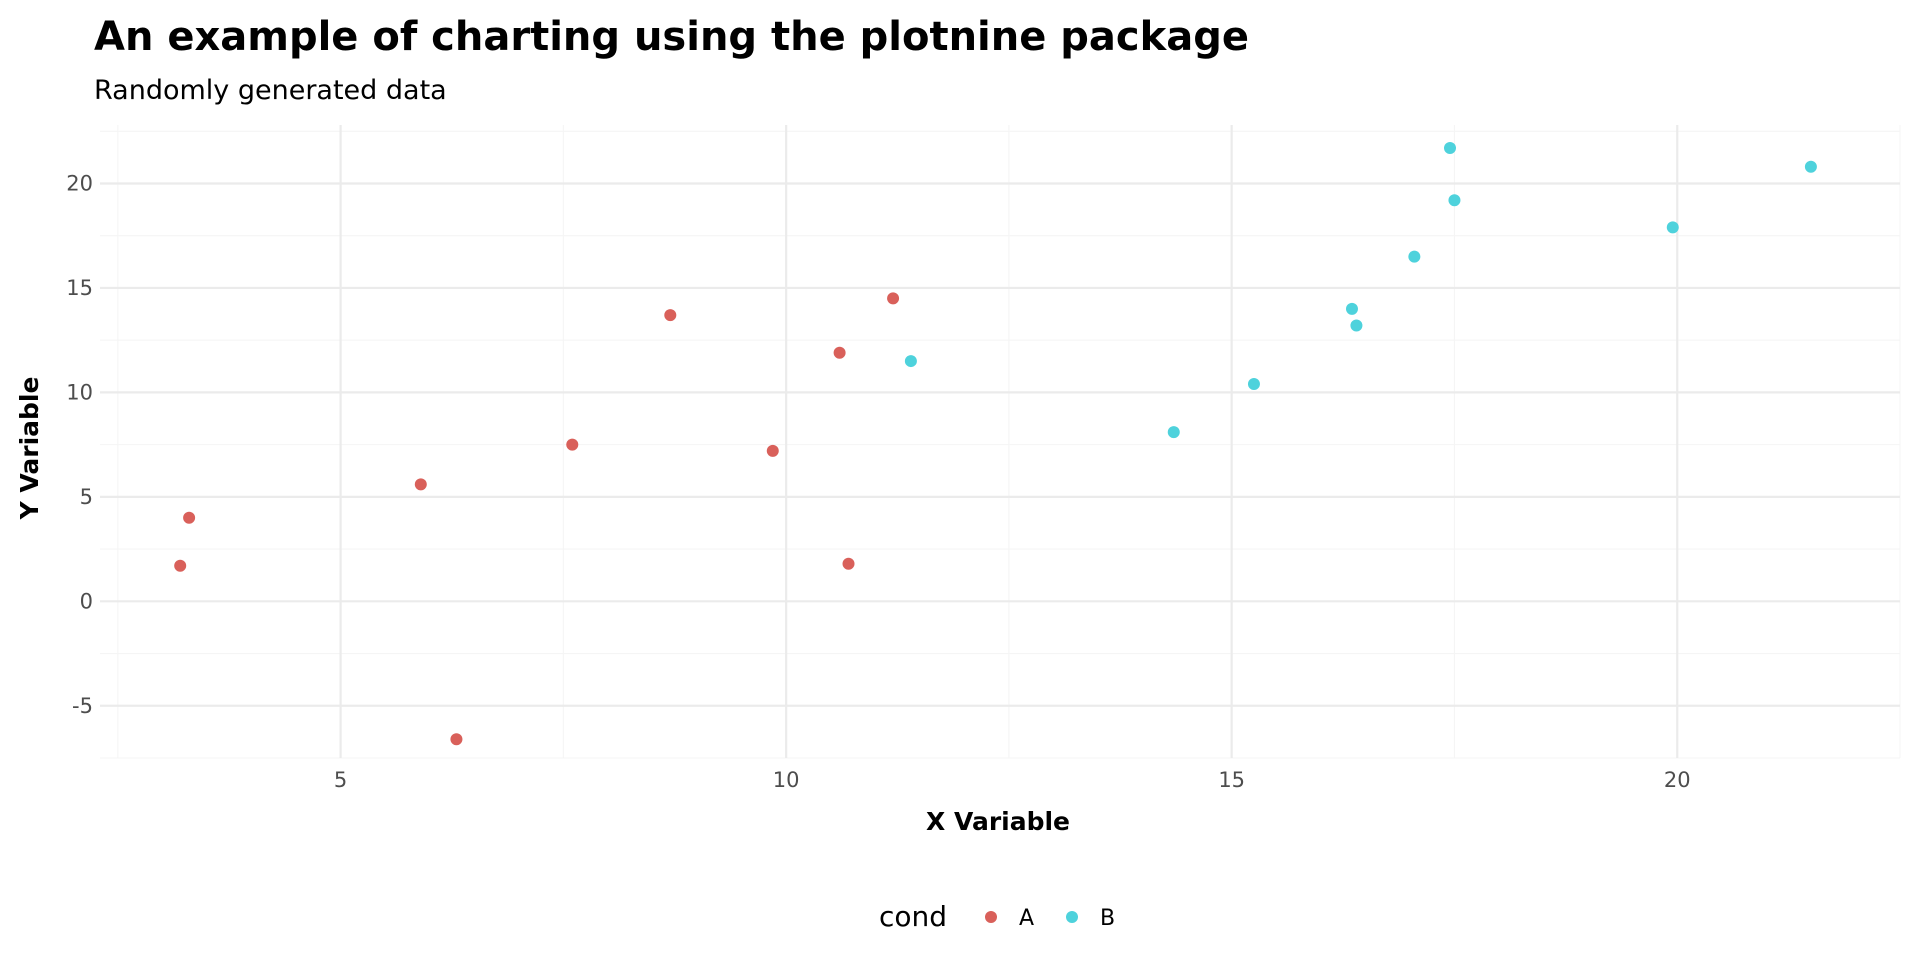 Image resolution: width=1920 pixels, height=960 pixels. I want to click on x-tick-label: 10, so click(786, 780).